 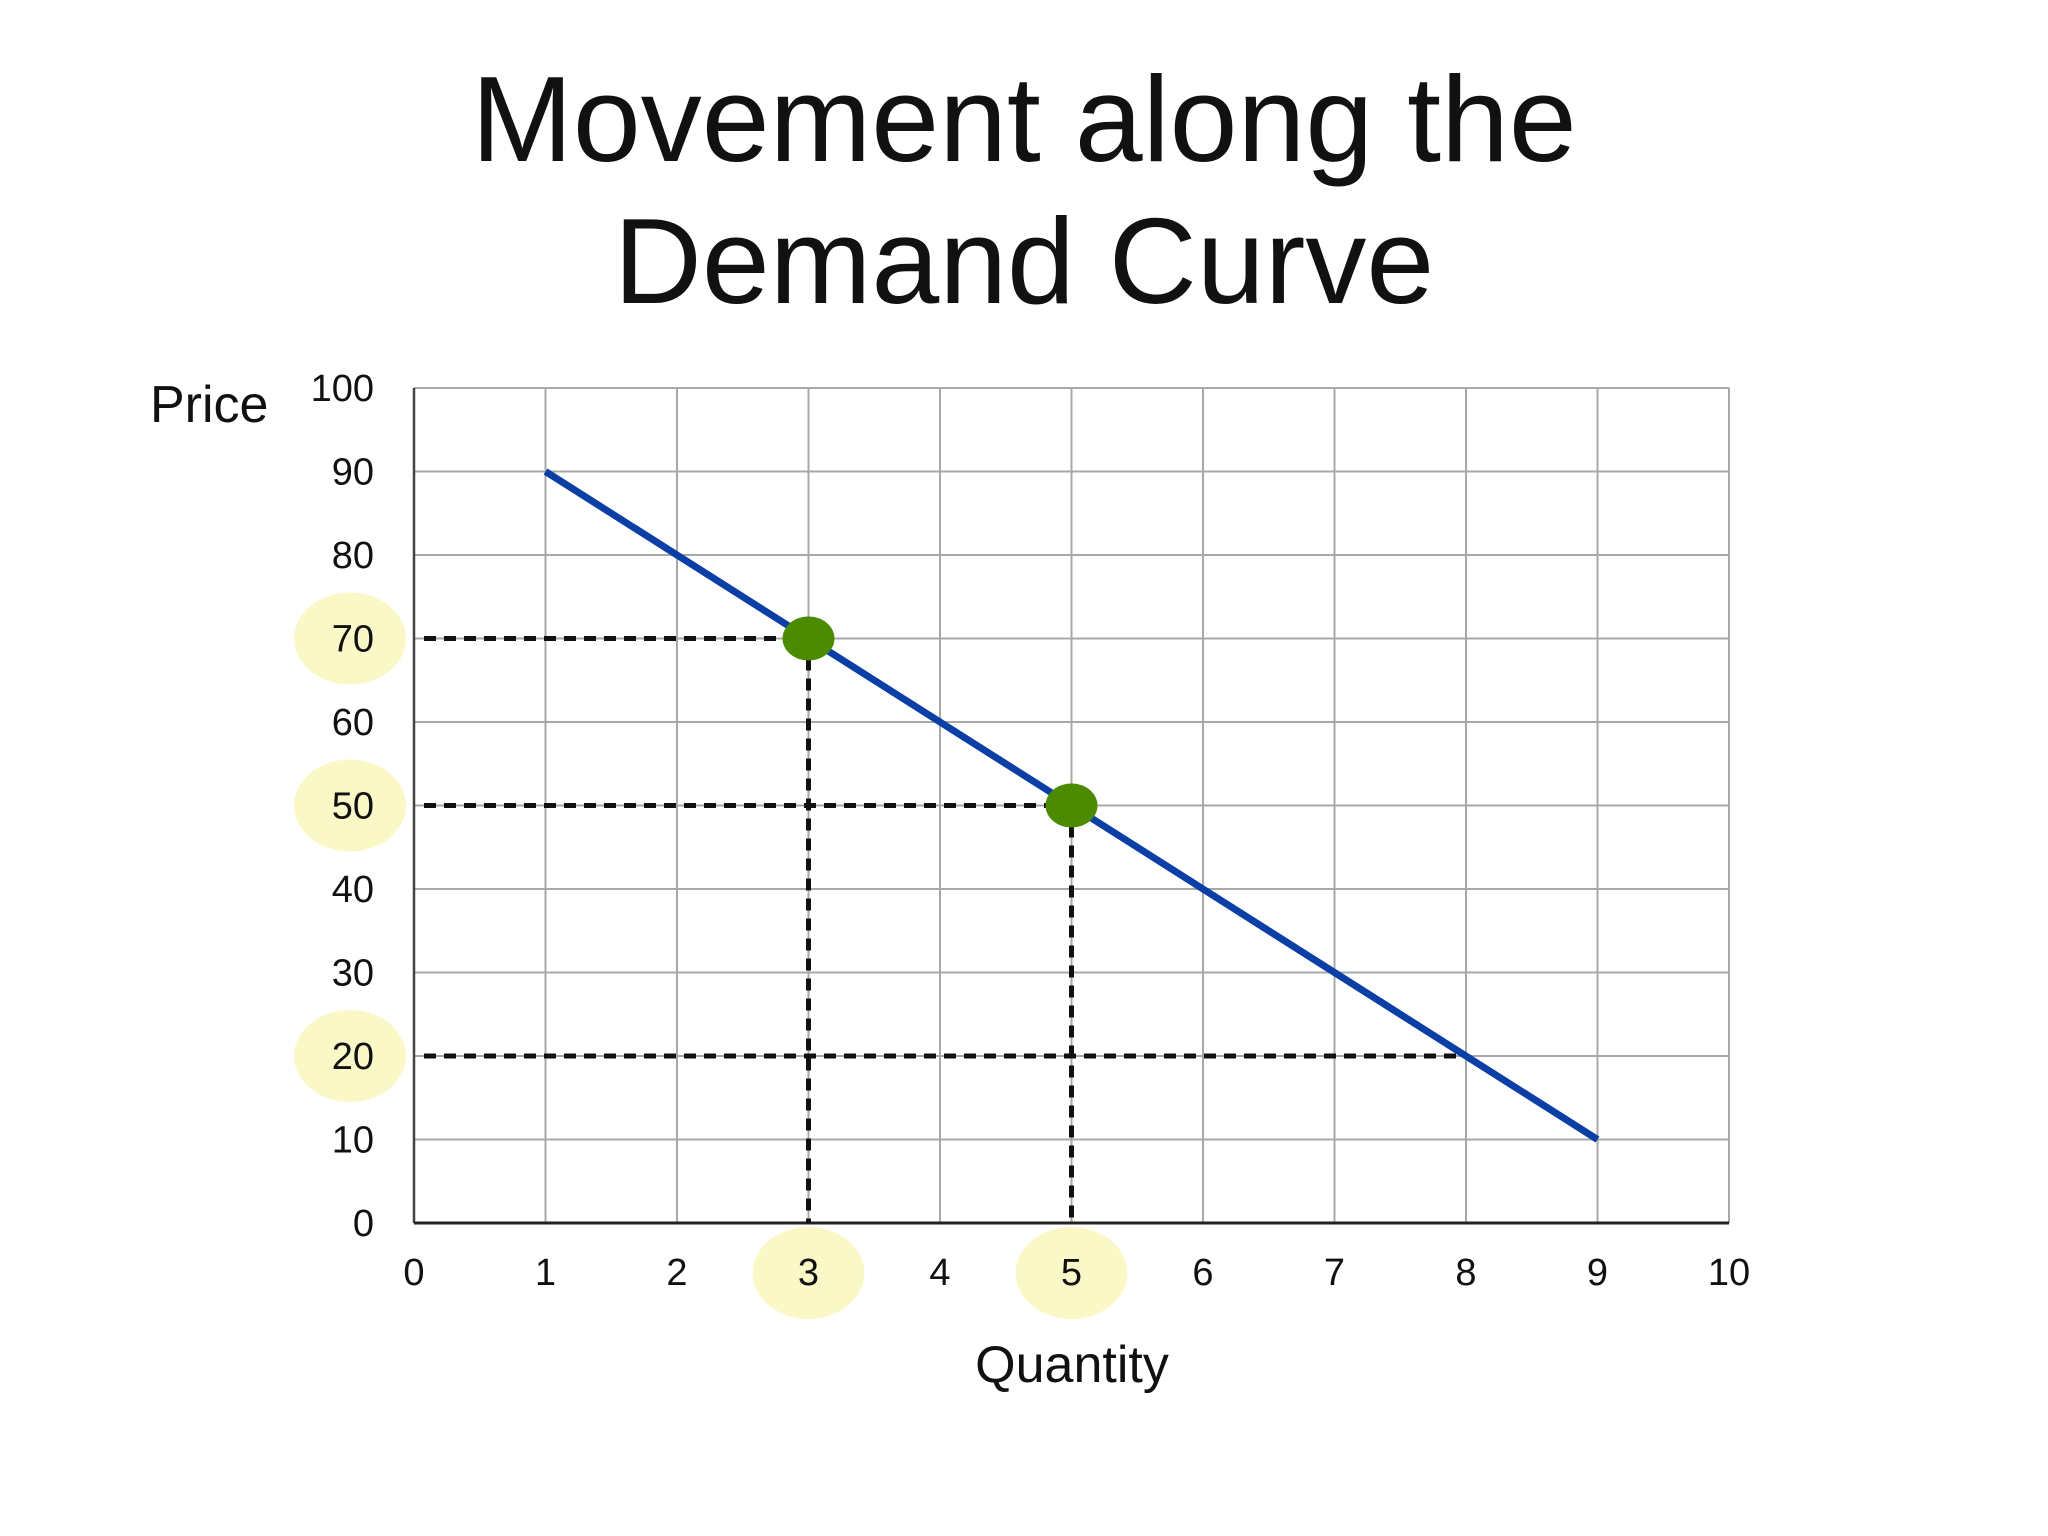 I want to click on x-tick-label-10: 10, so click(x=1729, y=1273).